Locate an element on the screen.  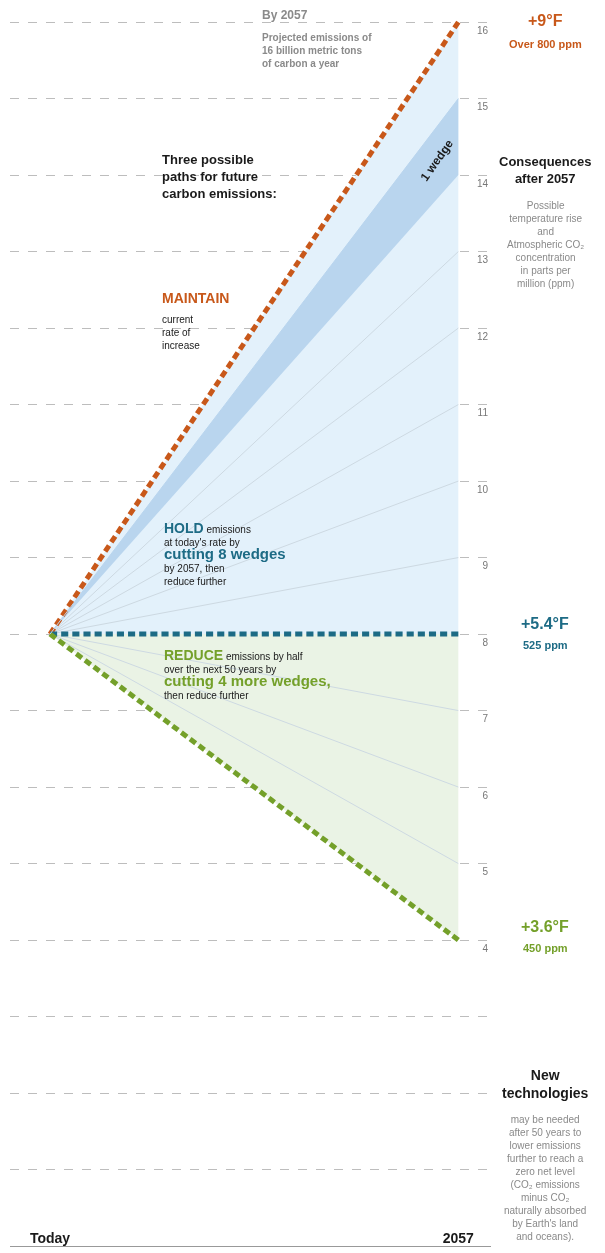
y-tick-label: 12 is located at coordinates (482, 336).